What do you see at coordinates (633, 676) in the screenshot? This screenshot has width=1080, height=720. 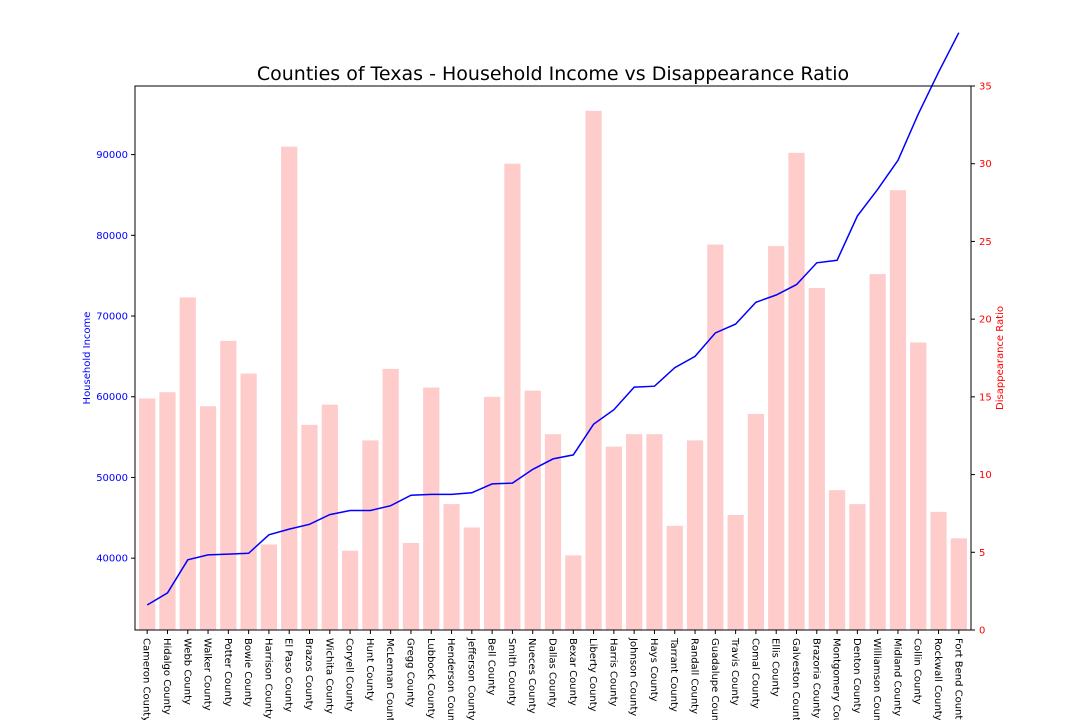 I see `x-tick-label: Johnson County` at bounding box center [633, 676].